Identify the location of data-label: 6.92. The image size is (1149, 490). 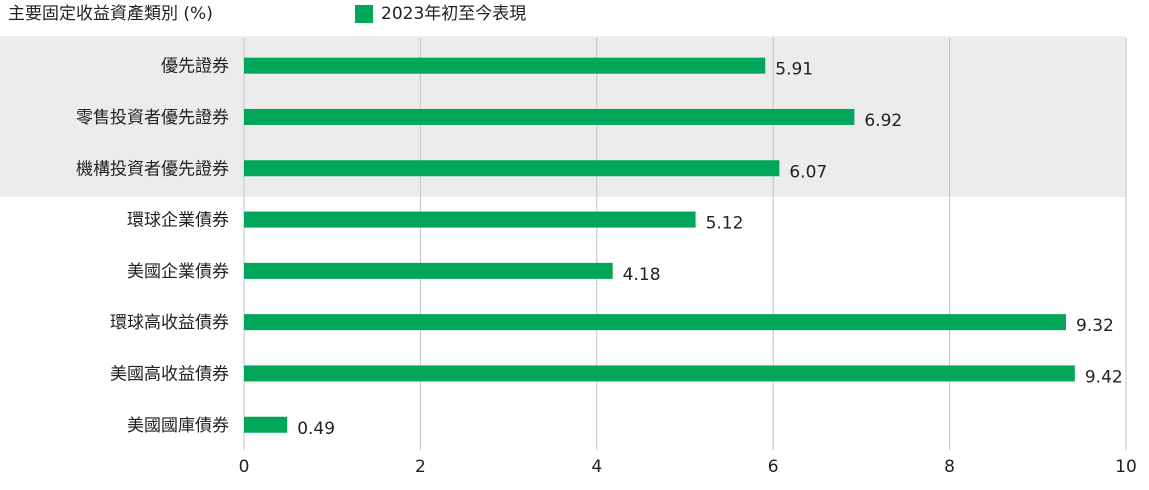
(883, 121).